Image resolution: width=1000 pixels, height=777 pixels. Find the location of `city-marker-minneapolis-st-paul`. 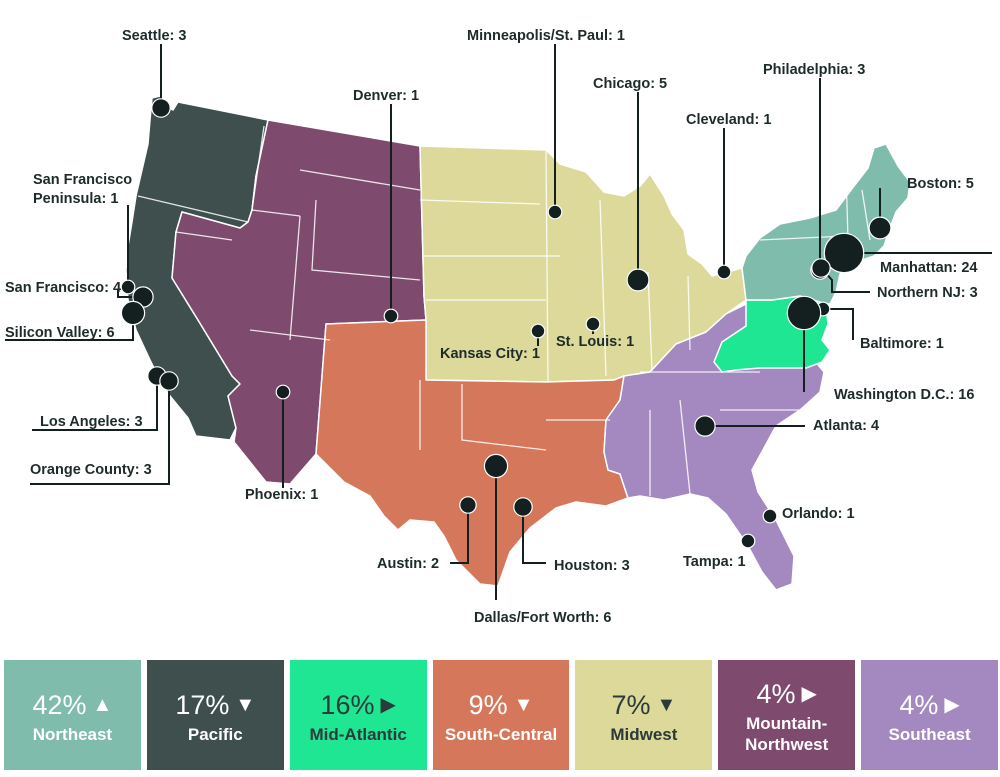

city-marker-minneapolis-st-paul is located at coordinates (555, 212).